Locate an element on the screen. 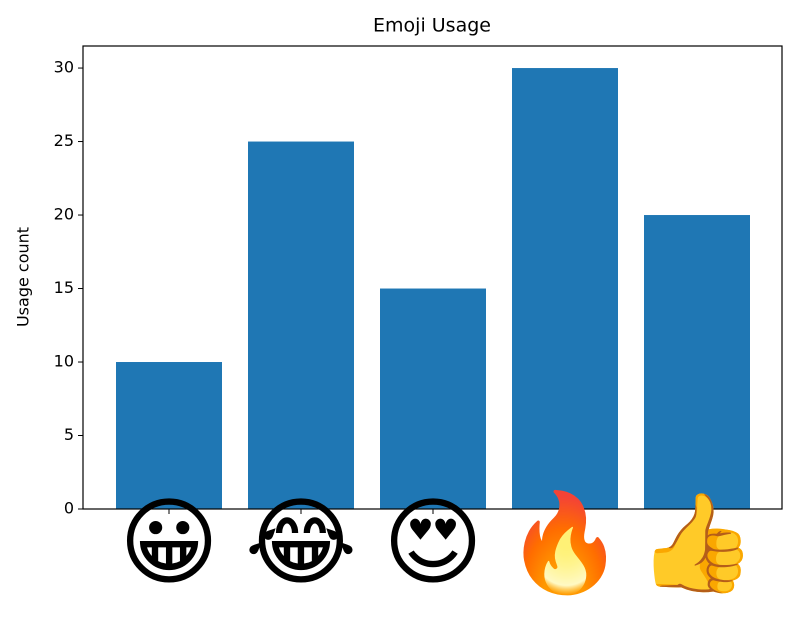 The width and height of the screenshot is (796, 621). y-tick-label: 15 is located at coordinates (64, 287).